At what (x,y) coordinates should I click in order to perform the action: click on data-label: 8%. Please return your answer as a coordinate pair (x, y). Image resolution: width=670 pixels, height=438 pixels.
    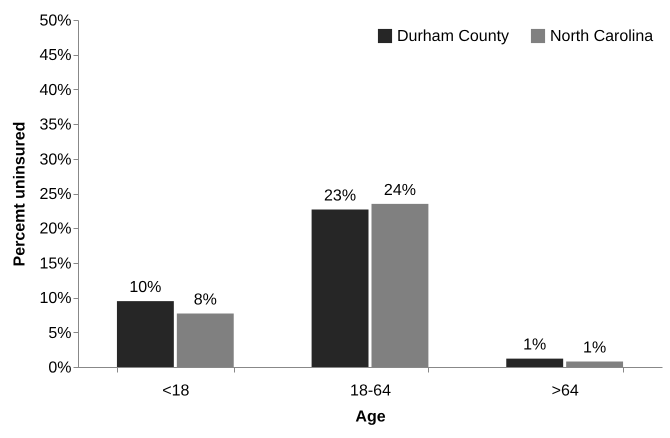
    Looking at the image, I should click on (205, 300).